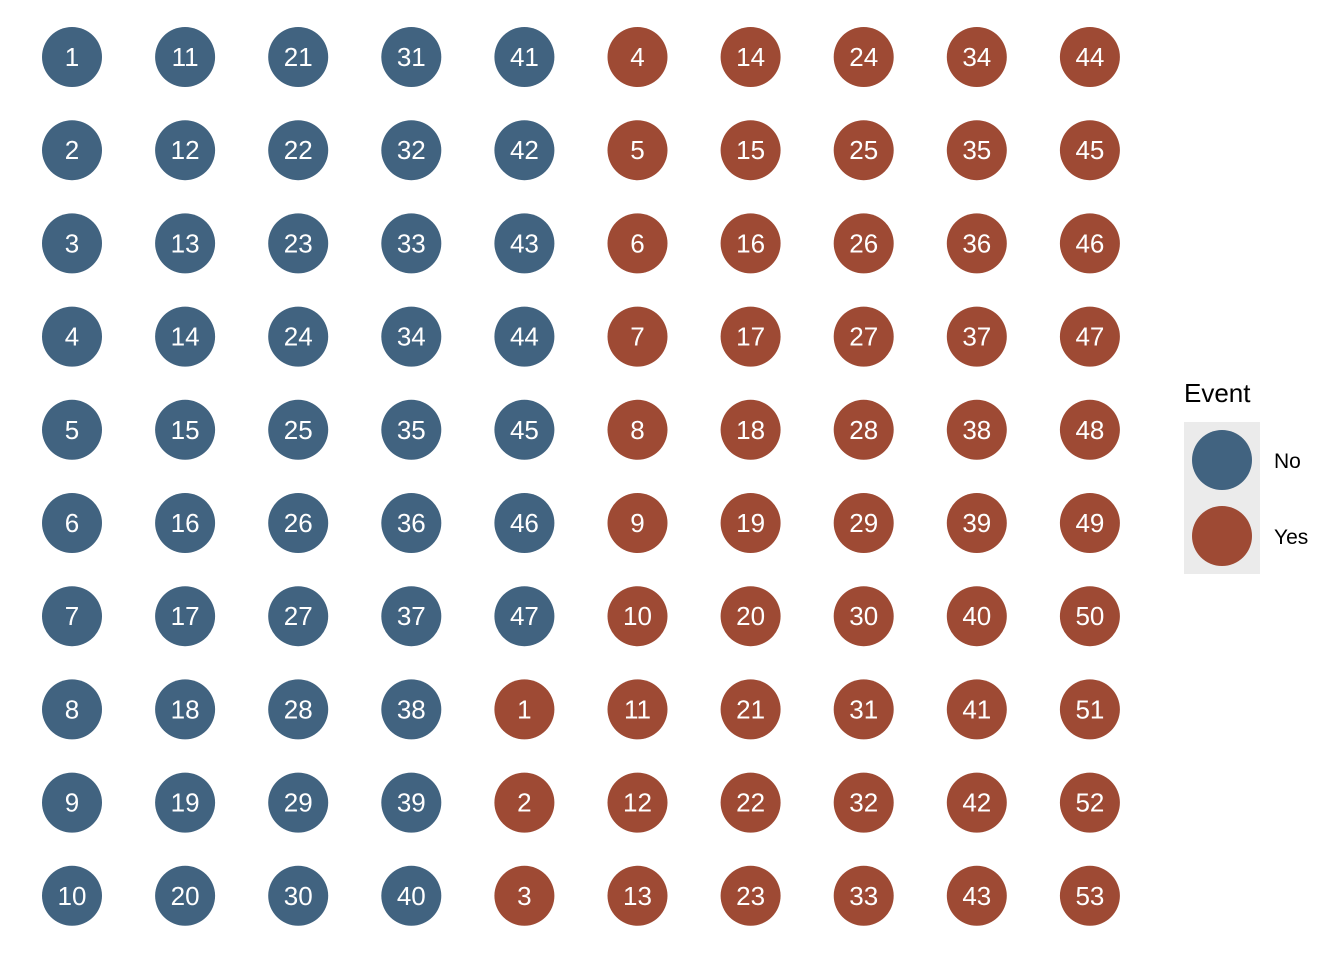 The height and width of the screenshot is (960, 1344). What do you see at coordinates (185, 243) in the screenshot?
I see `point-label-no-13: 13` at bounding box center [185, 243].